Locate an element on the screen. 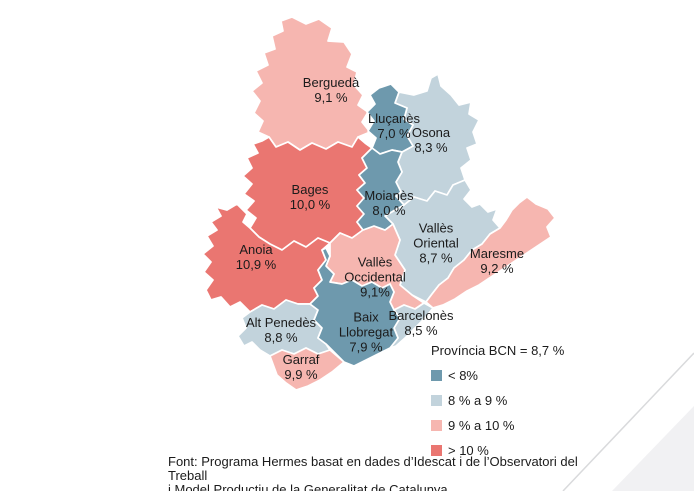  region-baix-llobregat is located at coordinates (355, 307).